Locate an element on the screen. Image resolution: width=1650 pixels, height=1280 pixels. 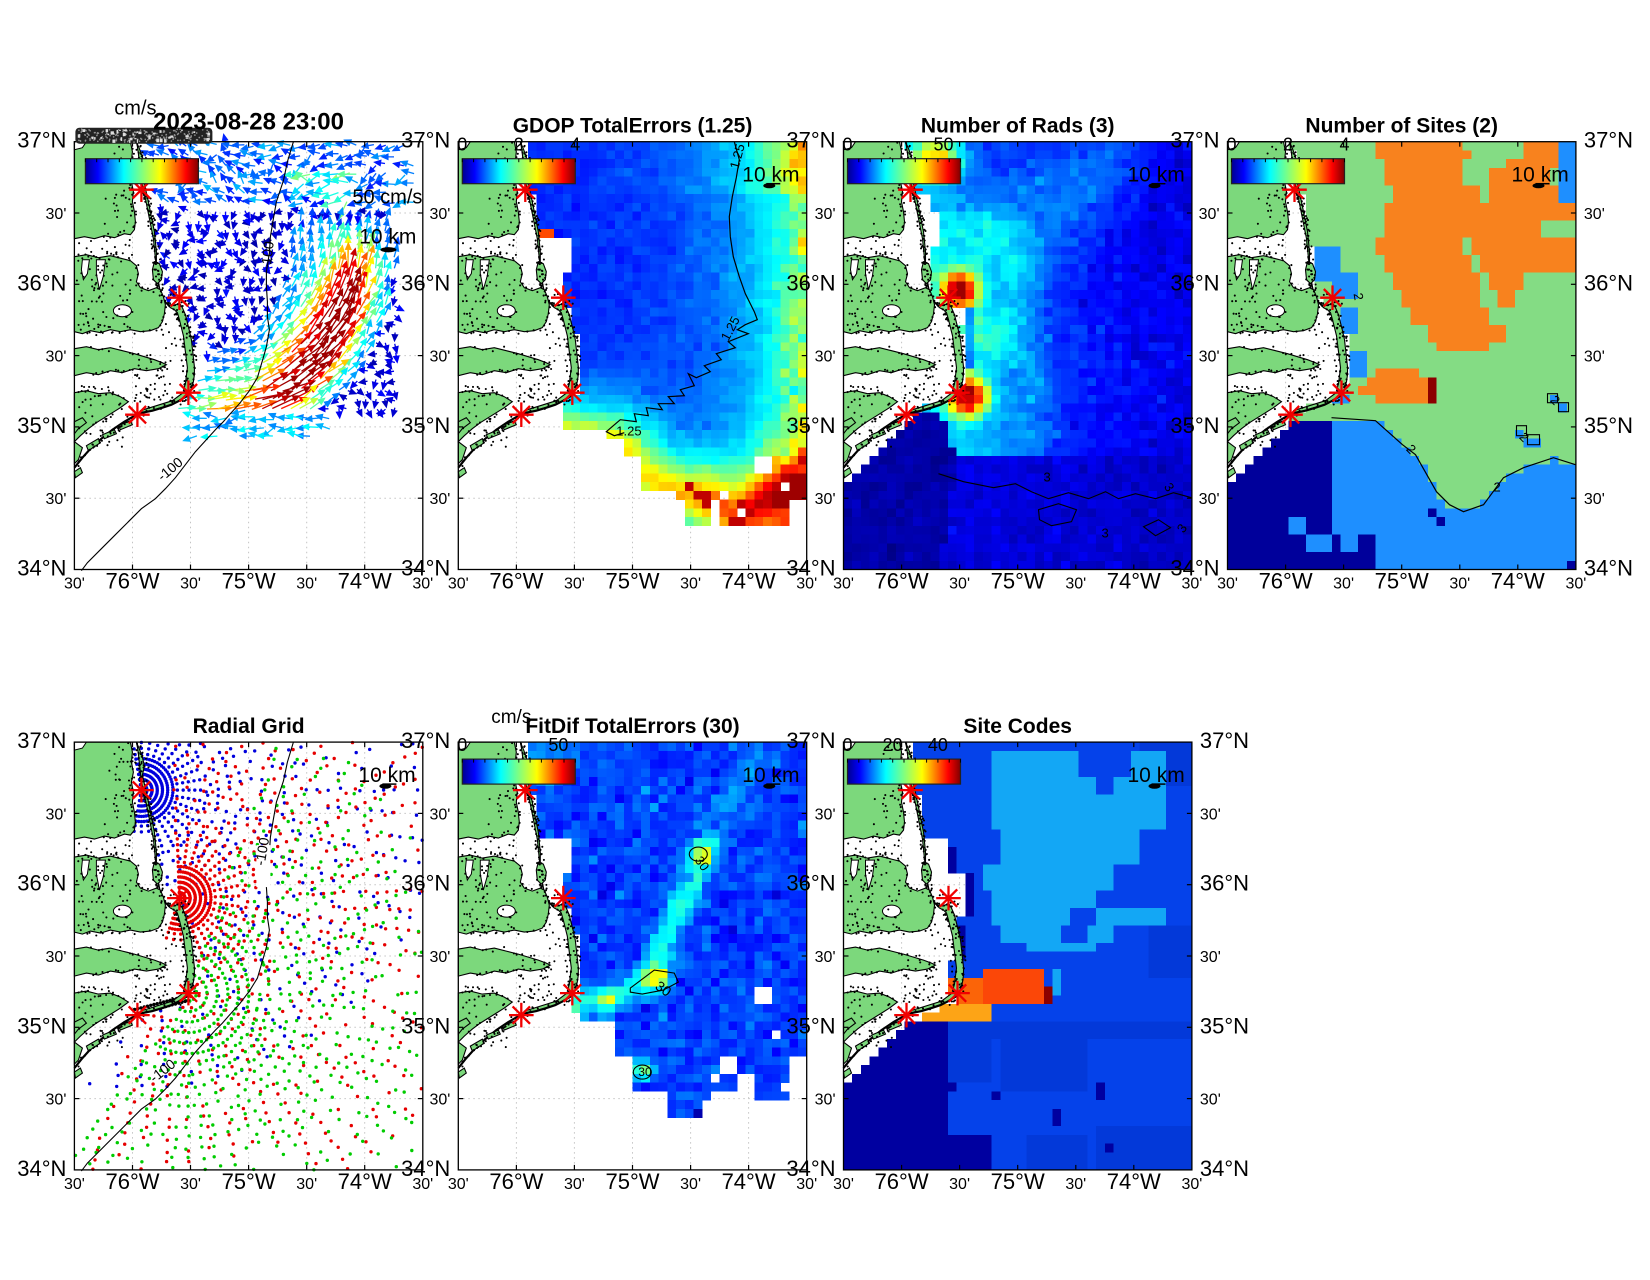
svg-text: 50 is located at coordinates (558, 745).